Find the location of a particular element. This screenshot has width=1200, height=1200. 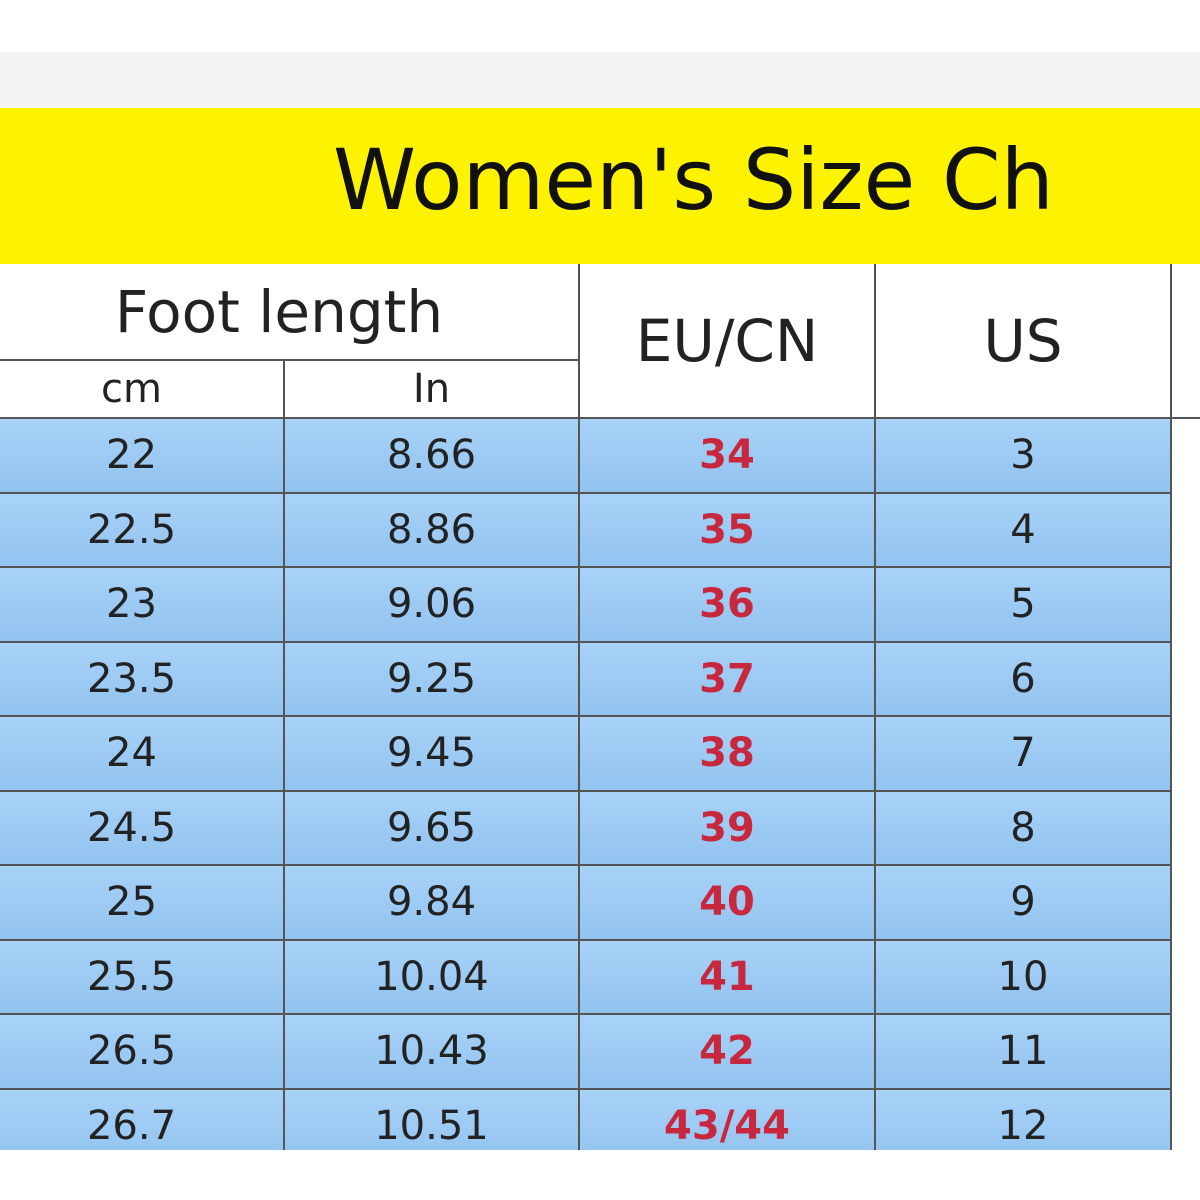

data-cell: 9 is located at coordinates (1024, 903).